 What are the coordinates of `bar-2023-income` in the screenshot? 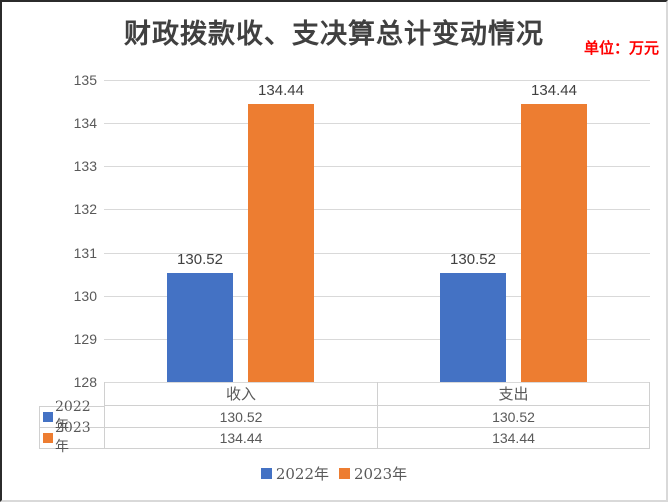 It's located at (281, 243).